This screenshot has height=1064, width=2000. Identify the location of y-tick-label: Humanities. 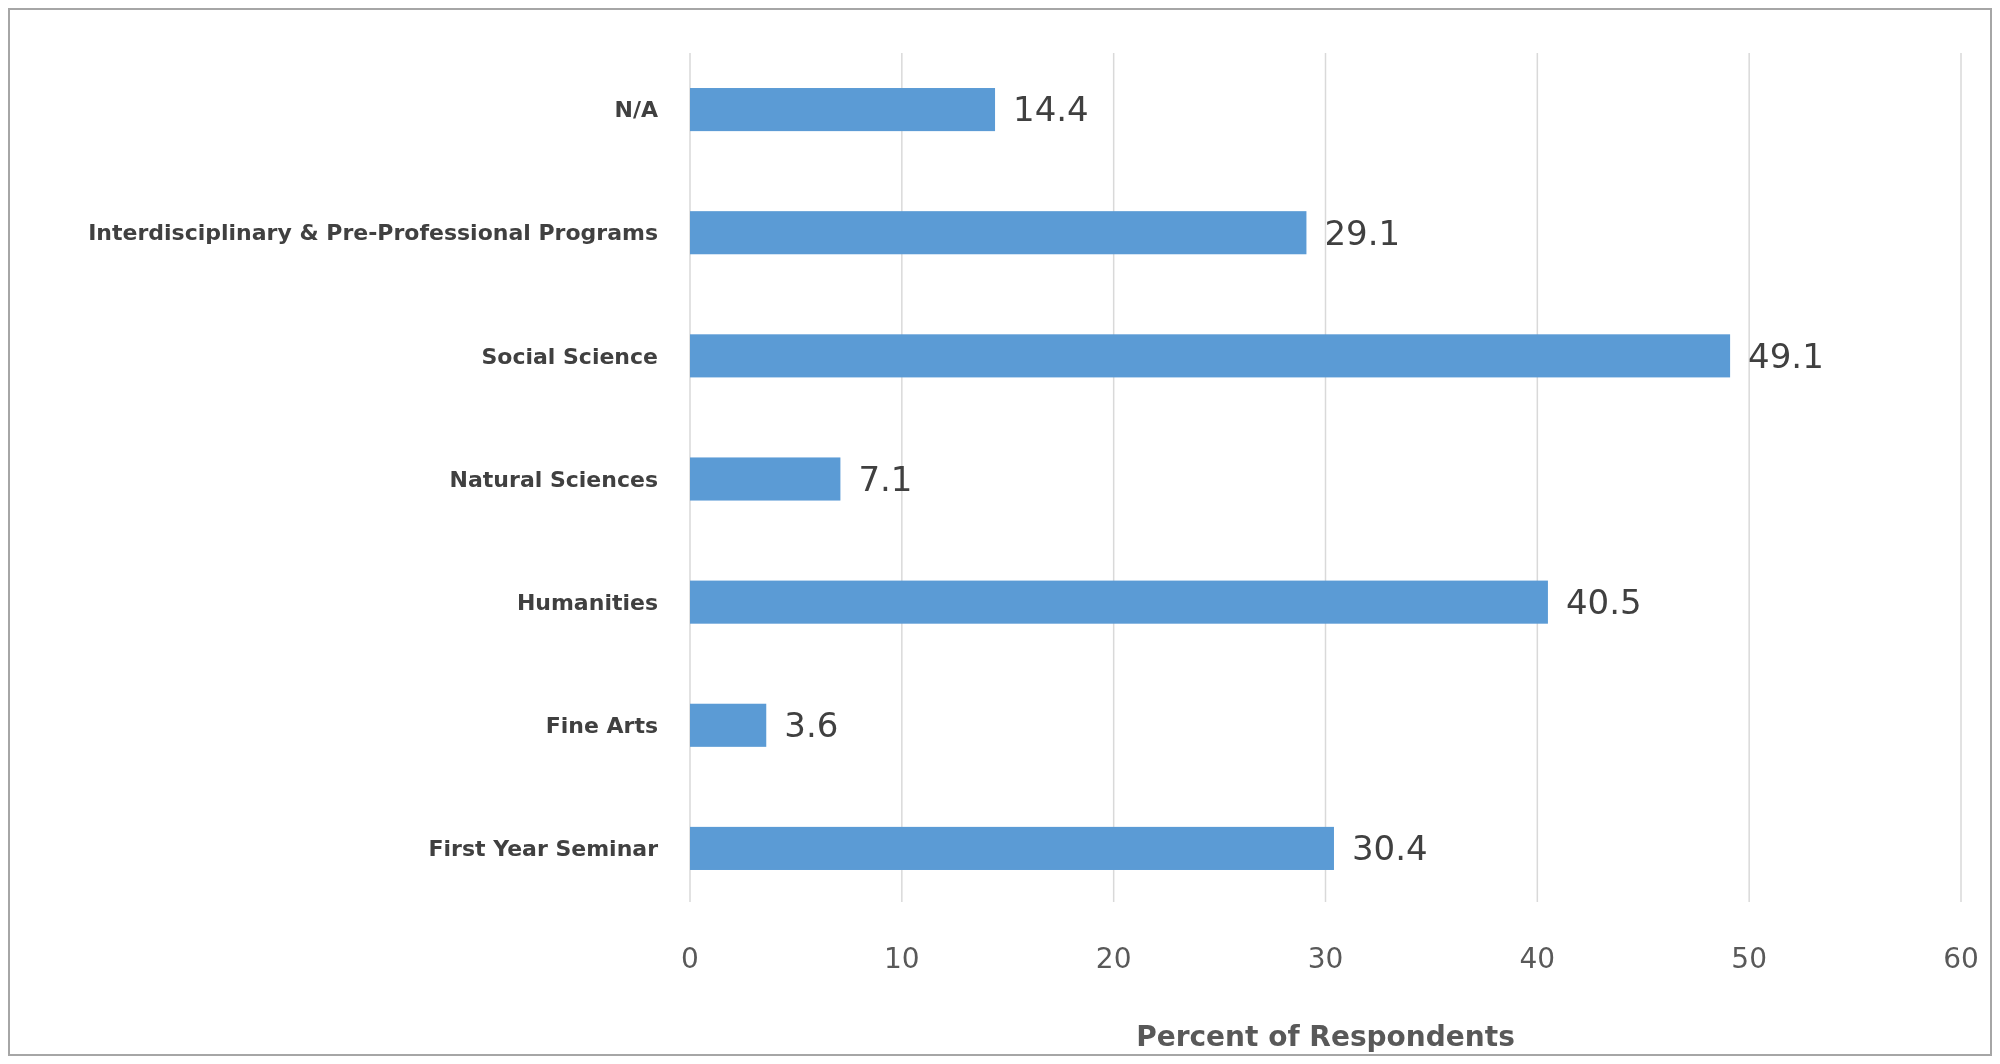
(587, 602).